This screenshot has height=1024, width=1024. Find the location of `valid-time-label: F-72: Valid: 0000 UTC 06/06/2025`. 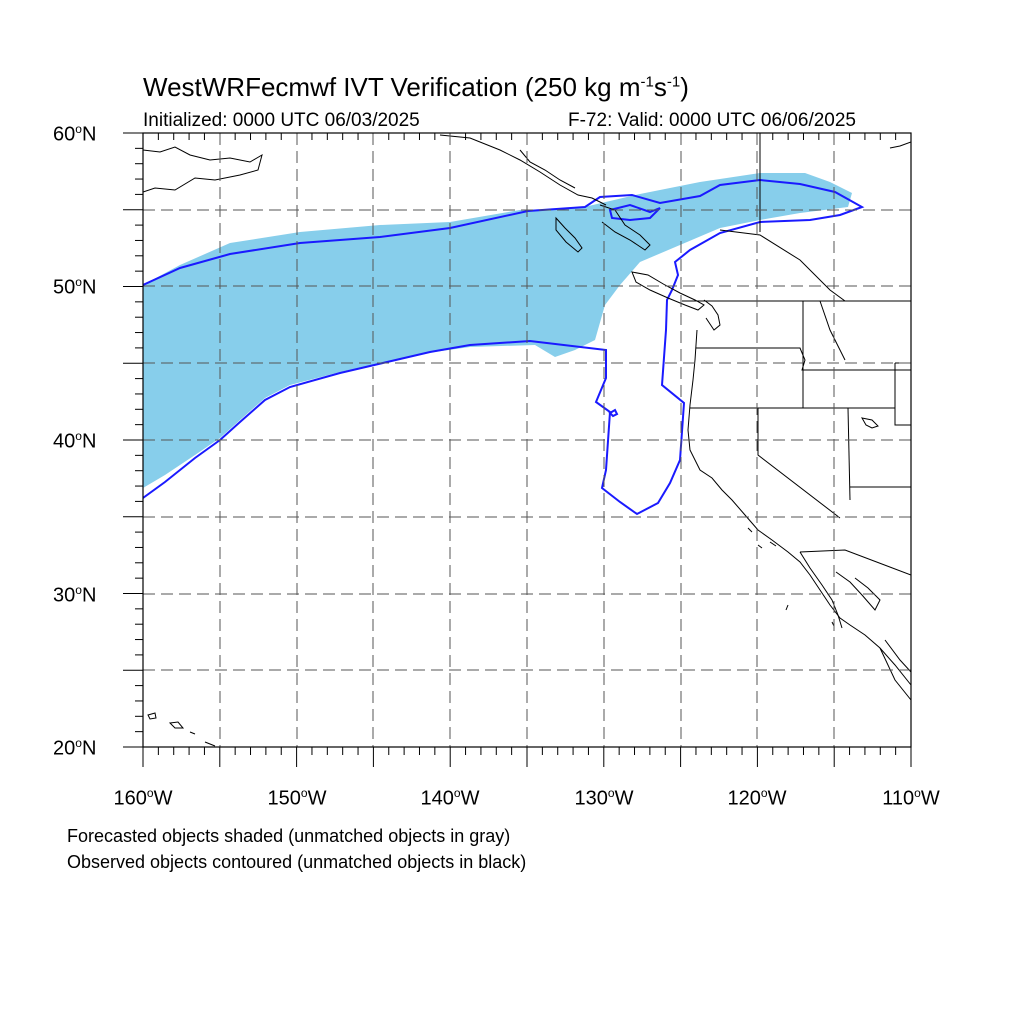

valid-time-label: F-72: Valid: 0000 UTC 06/06/2025 is located at coordinates (712, 120).